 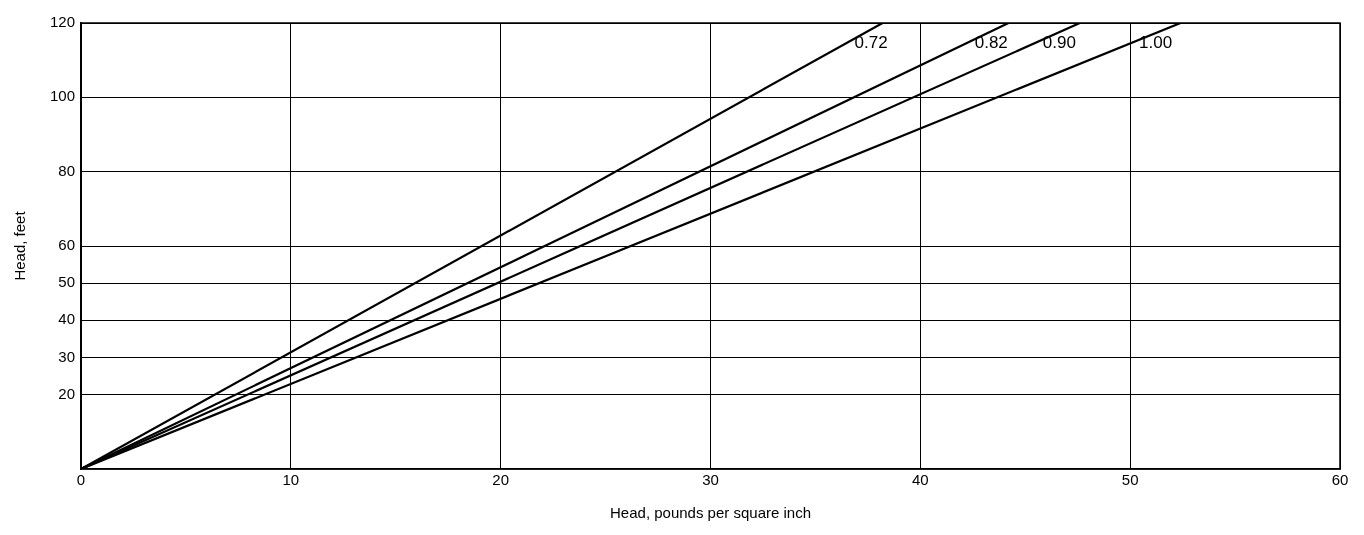 I want to click on y-tick-label: 100, so click(x=63, y=96).